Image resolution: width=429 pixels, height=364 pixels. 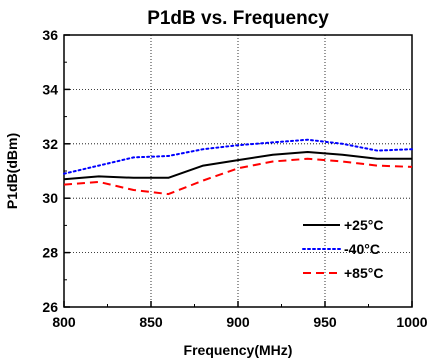 What do you see at coordinates (325, 322) in the screenshot?
I see `x-tick-label: 950` at bounding box center [325, 322].